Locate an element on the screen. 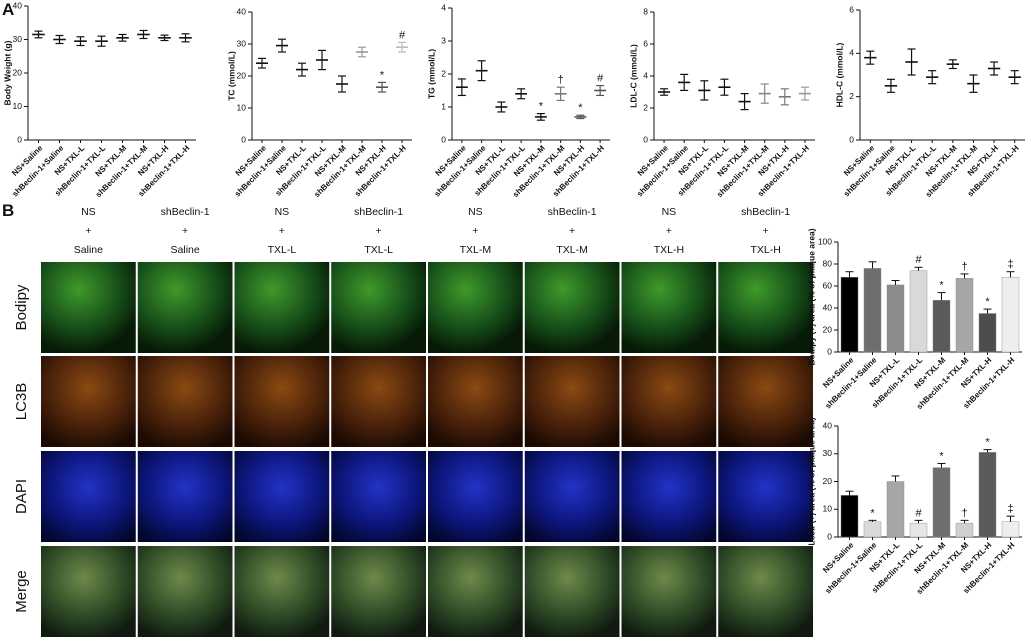  y-tick-label: 60 is located at coordinates (828, 285).